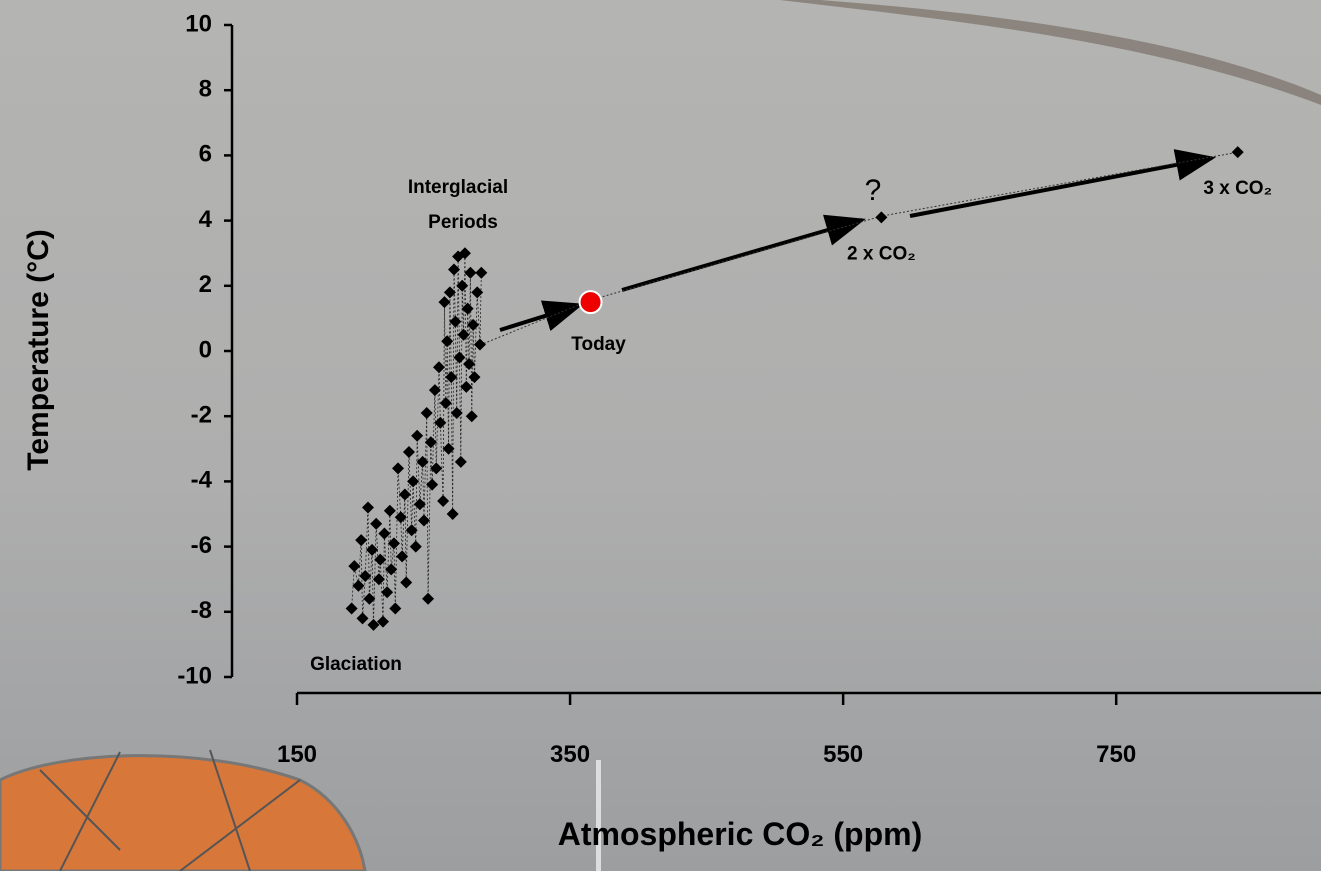  What do you see at coordinates (170, 810) in the screenshot?
I see `dome-frame` at bounding box center [170, 810].